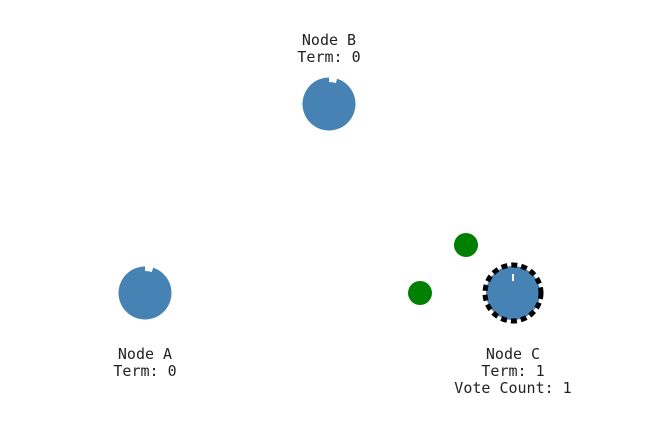  Describe the element at coordinates (512, 371) in the screenshot. I see `node-c-term: Term: 1` at that location.